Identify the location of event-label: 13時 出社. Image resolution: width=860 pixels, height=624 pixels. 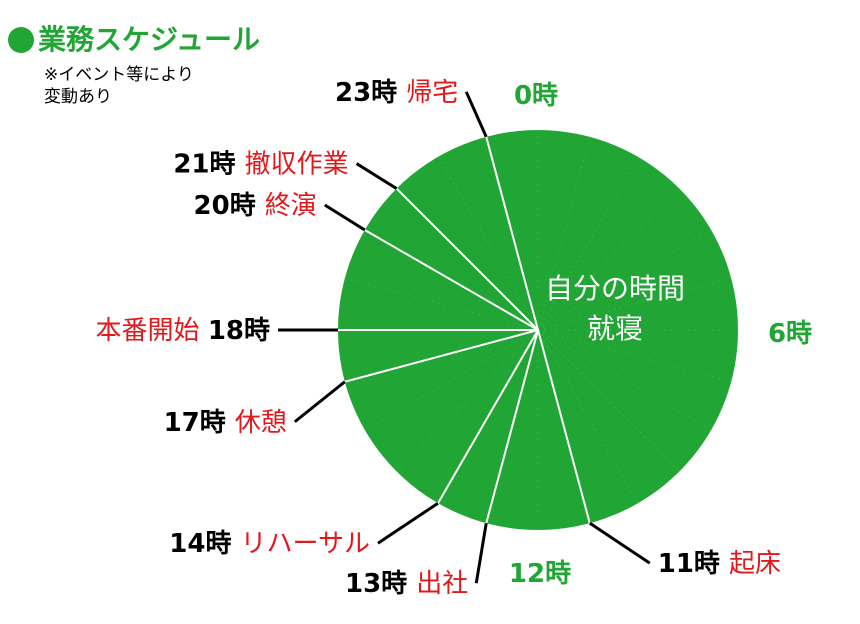
(406, 584).